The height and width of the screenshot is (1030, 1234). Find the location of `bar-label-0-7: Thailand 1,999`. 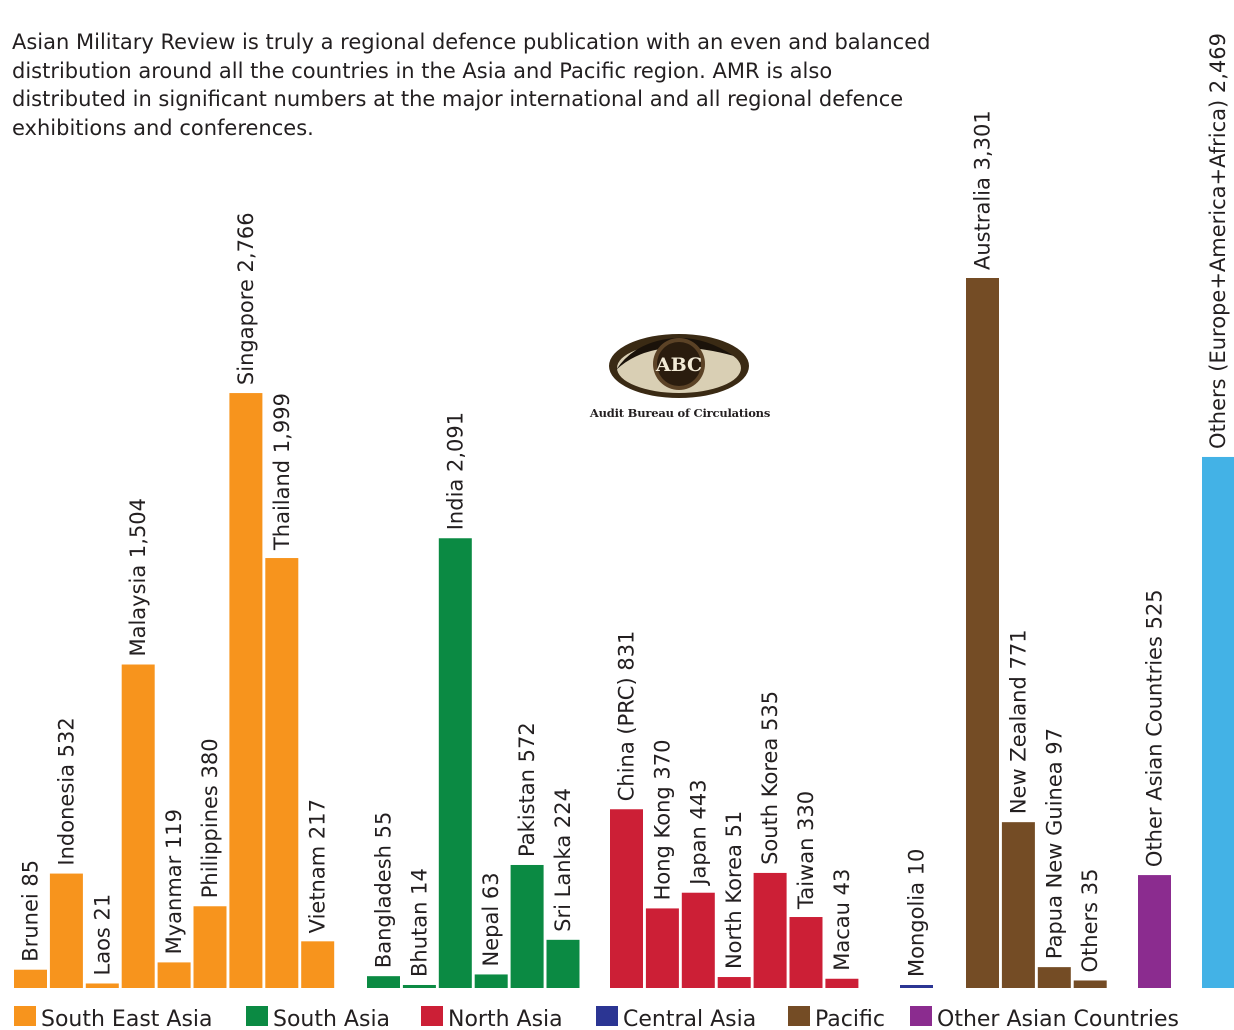

bar-label-0-7: Thailand 1,999 is located at coordinates (282, 472).